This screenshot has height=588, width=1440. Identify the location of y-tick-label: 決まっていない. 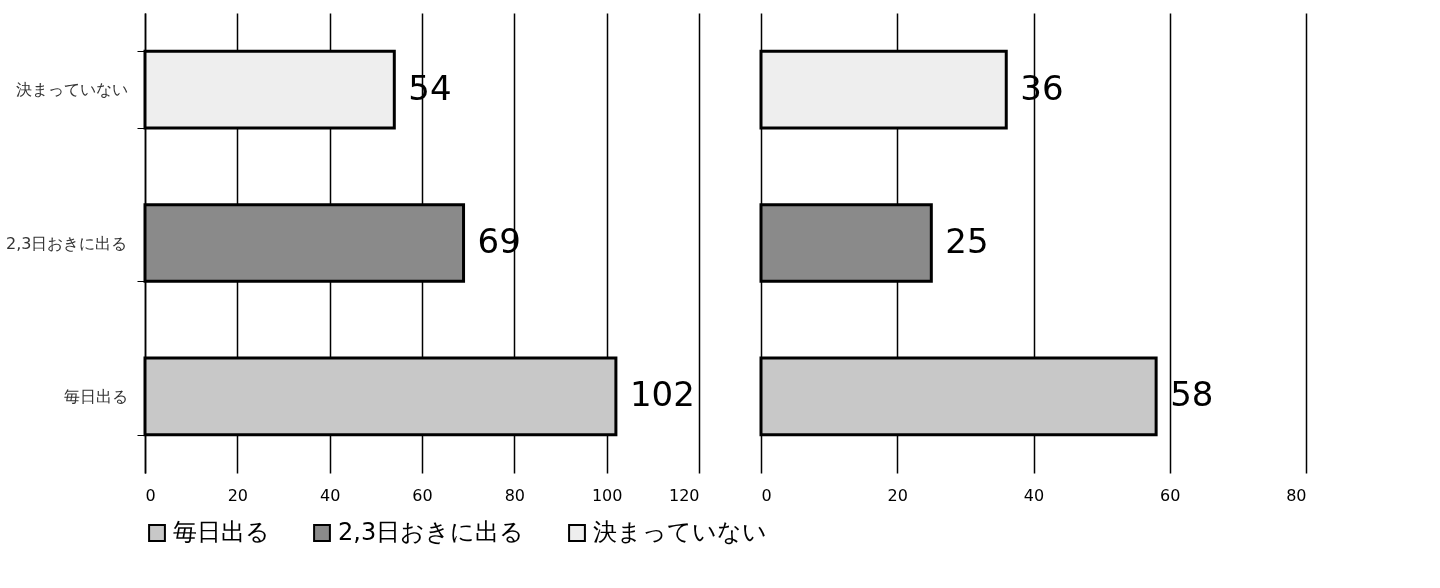
(71, 90).